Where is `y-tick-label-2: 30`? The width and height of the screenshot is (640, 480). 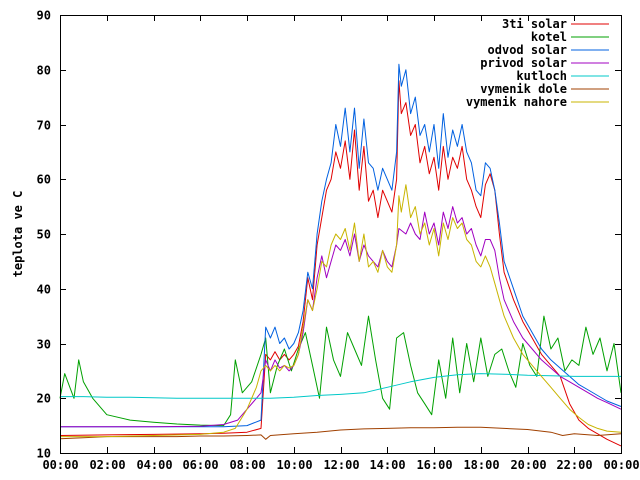 y-tick-label-2: 30 is located at coordinates (44, 345).